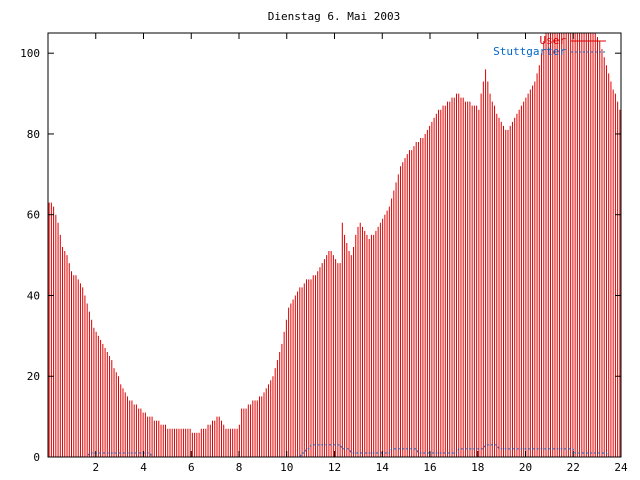 The height and width of the screenshot is (480, 640). What do you see at coordinates (525, 467) in the screenshot?
I see `x-tick-label: 20` at bounding box center [525, 467].